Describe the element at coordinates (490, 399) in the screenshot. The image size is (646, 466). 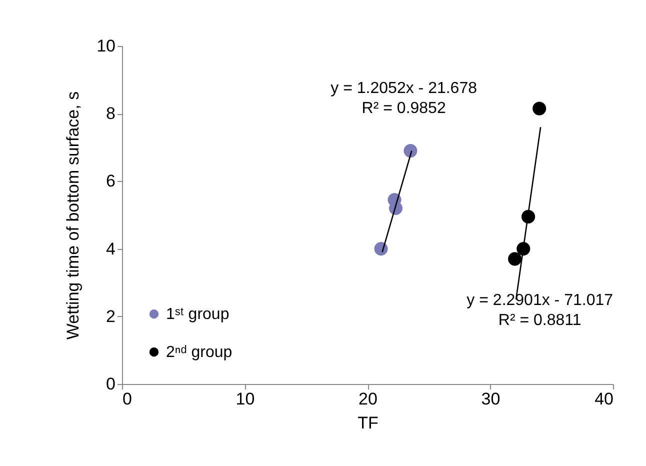
I see `x-tick-label: 30` at that location.